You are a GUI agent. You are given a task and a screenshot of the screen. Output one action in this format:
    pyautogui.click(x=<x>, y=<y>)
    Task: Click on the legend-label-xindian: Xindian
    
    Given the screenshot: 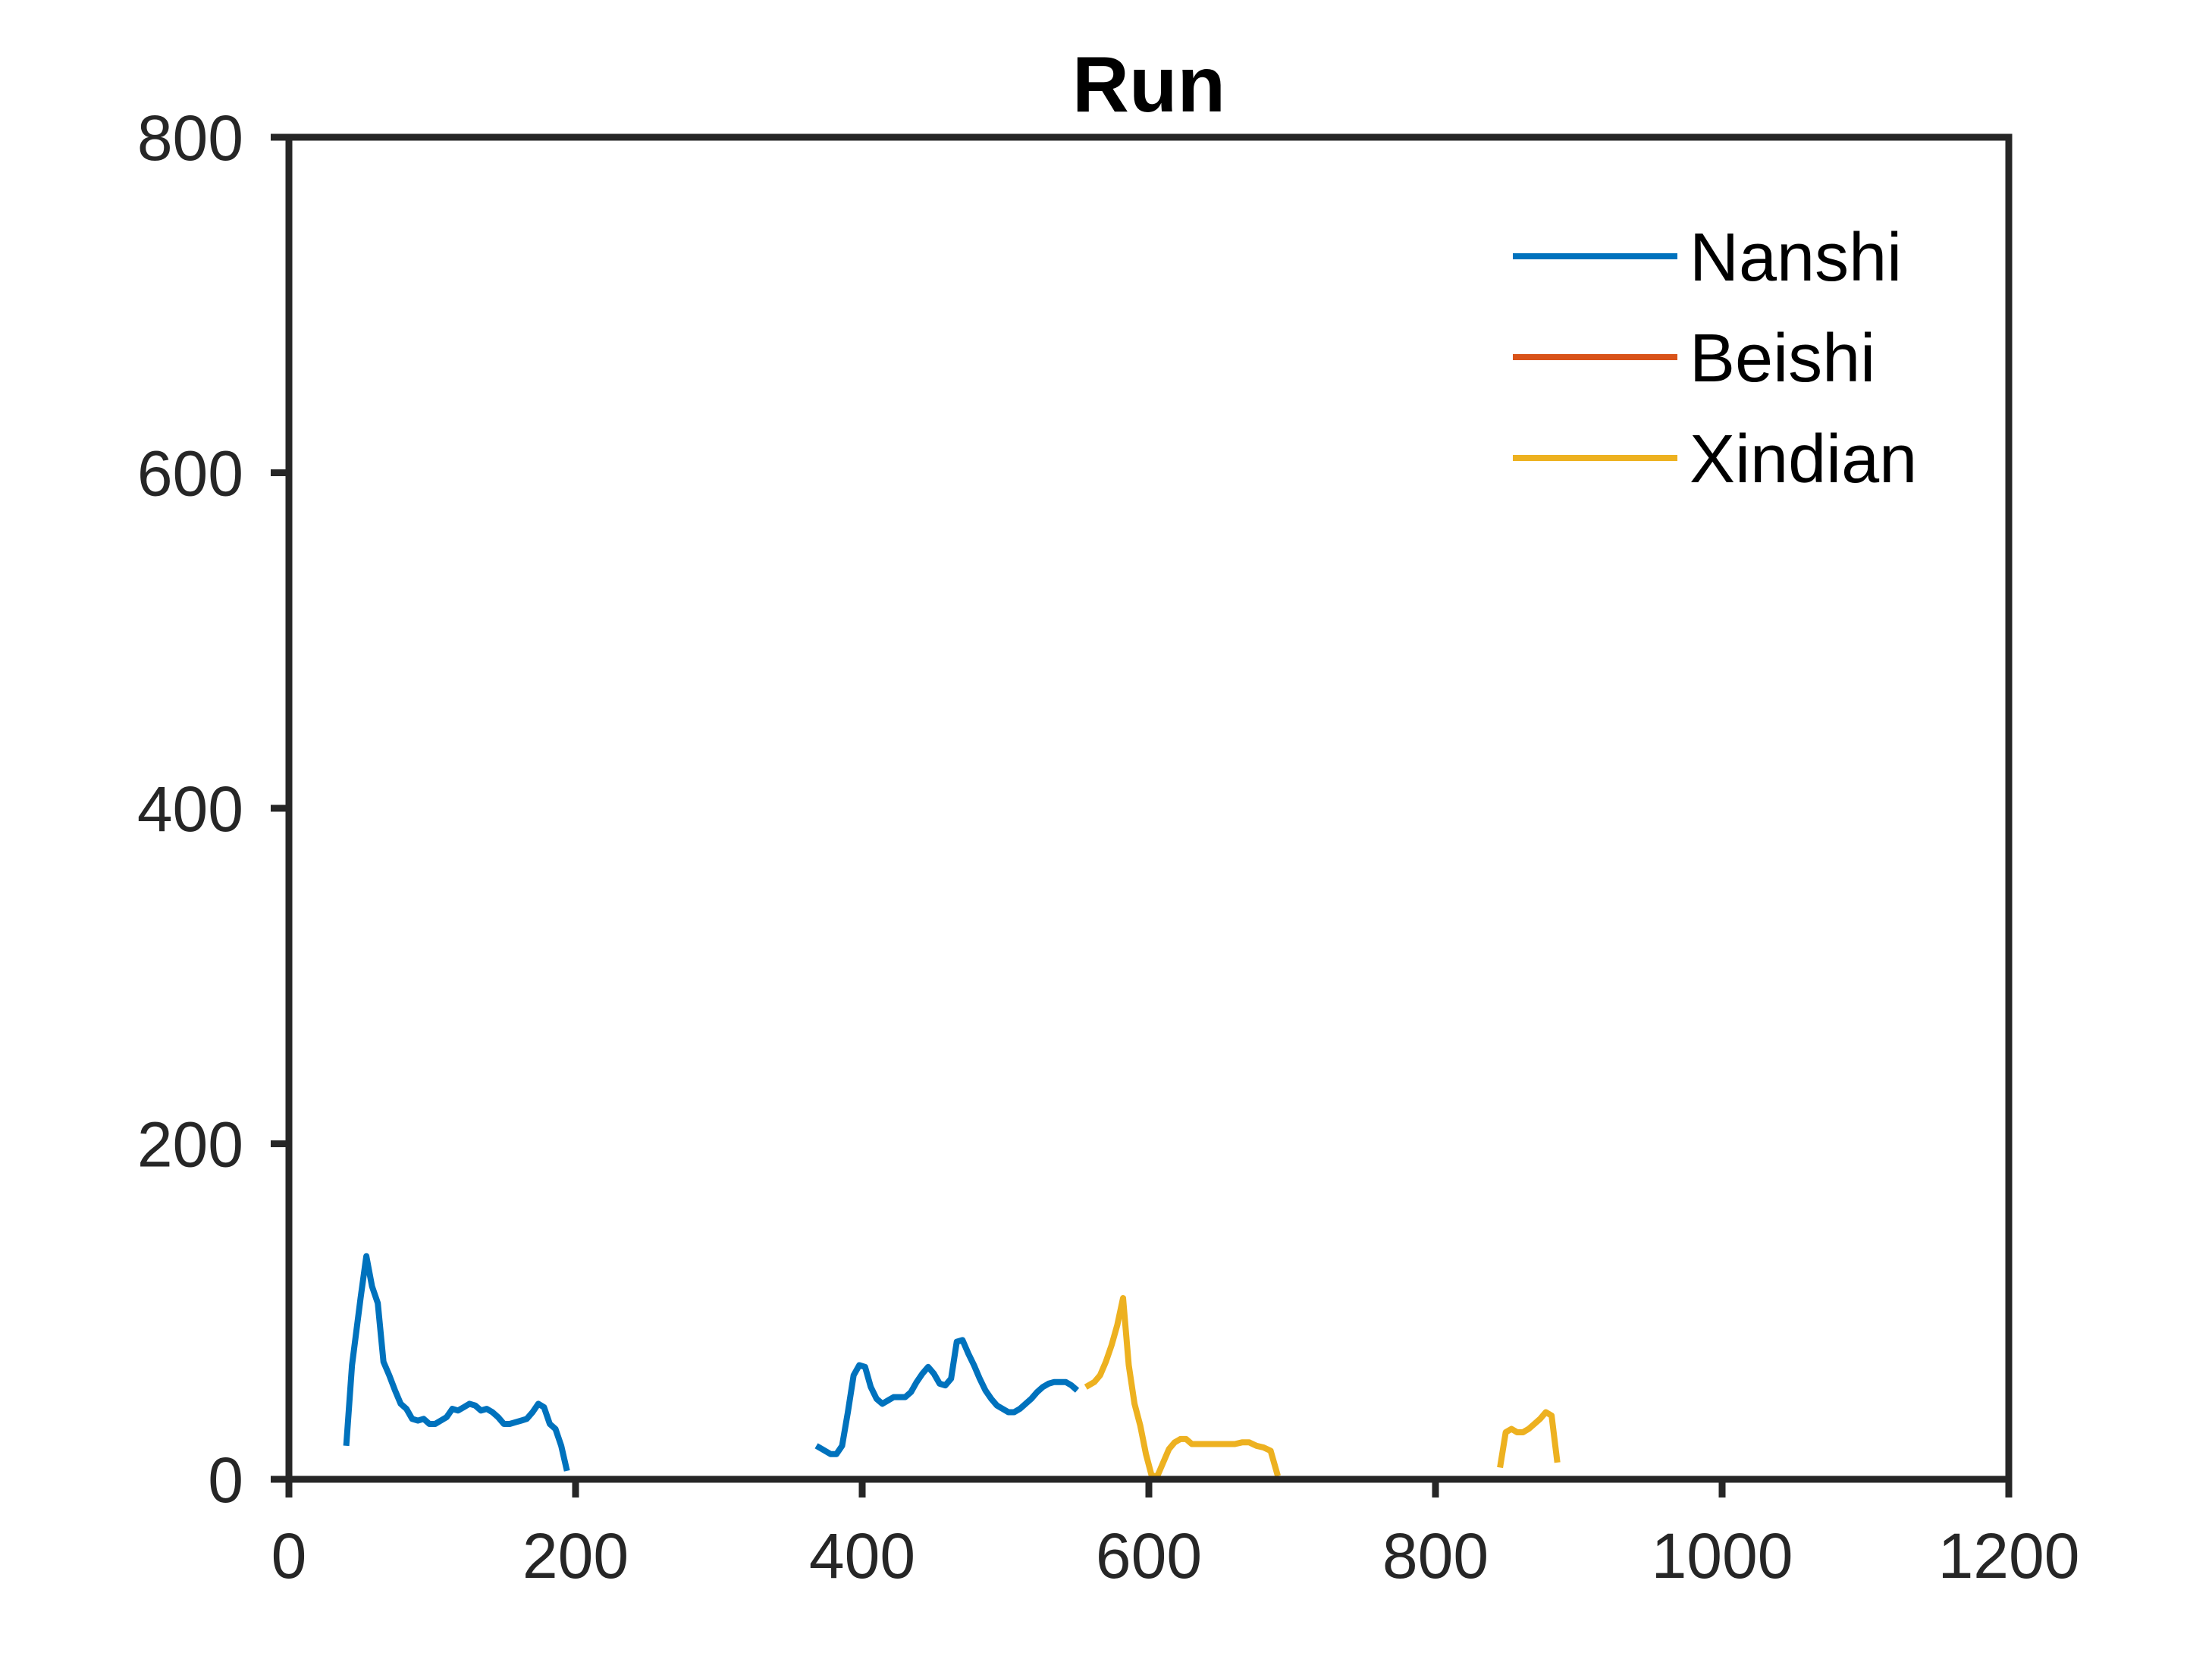 What is the action you would take?
    pyautogui.click(x=1804, y=459)
    